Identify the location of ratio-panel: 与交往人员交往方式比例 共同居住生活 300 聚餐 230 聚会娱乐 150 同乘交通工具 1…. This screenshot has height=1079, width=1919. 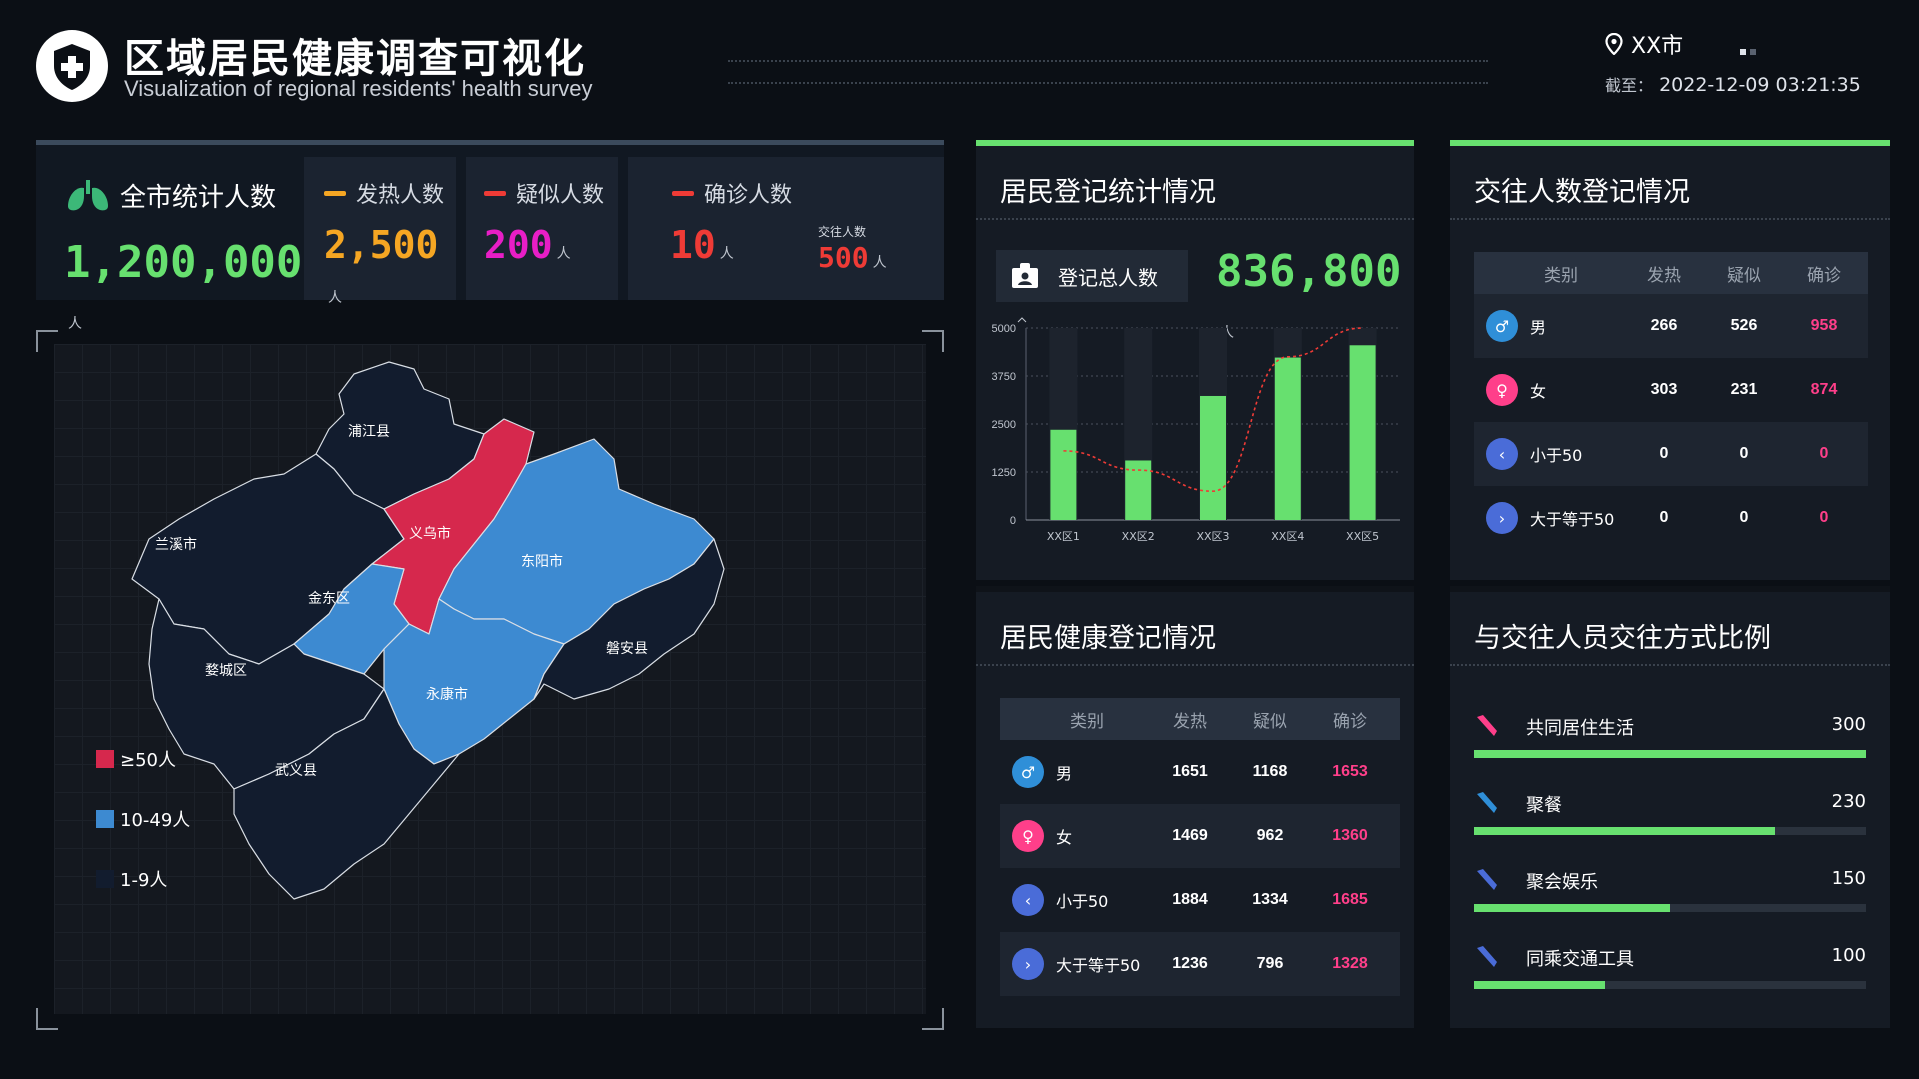
(1670, 807).